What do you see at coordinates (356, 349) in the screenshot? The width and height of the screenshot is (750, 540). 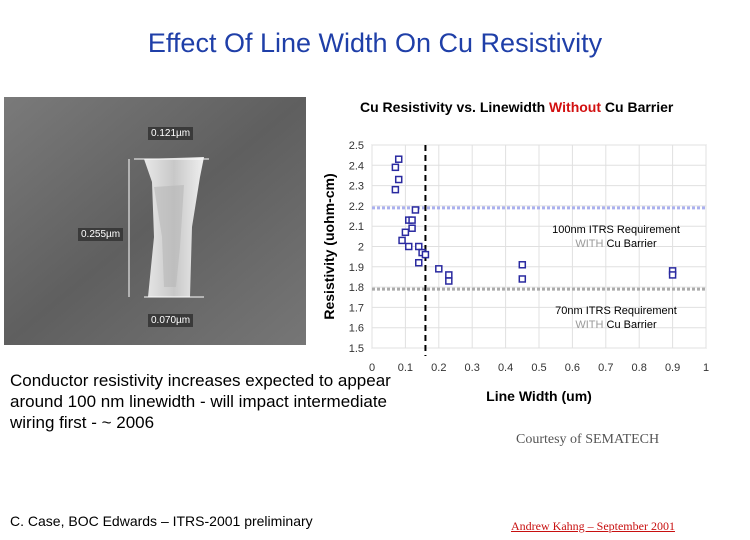 I see `y-tick-label: 1.5` at bounding box center [356, 349].